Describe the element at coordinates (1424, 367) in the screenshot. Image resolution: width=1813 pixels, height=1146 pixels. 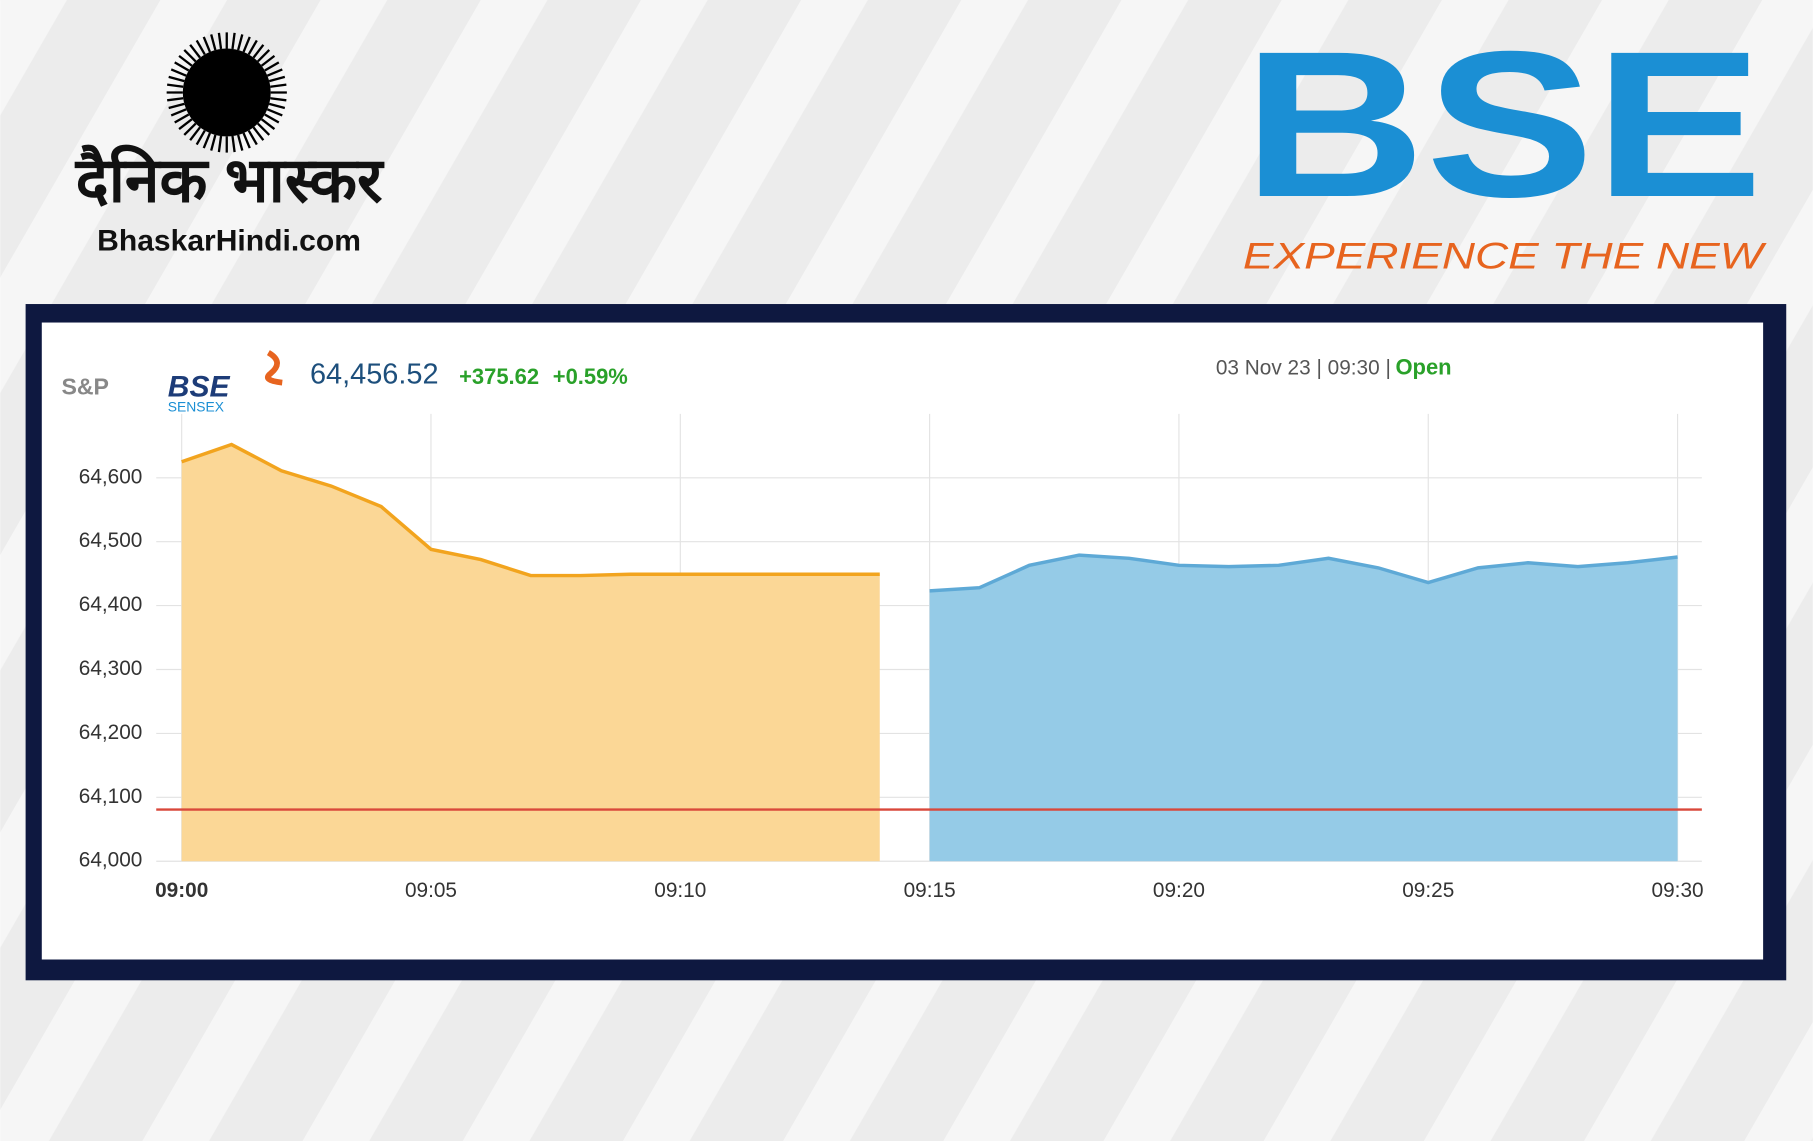
I see `market-status: Open` at that location.